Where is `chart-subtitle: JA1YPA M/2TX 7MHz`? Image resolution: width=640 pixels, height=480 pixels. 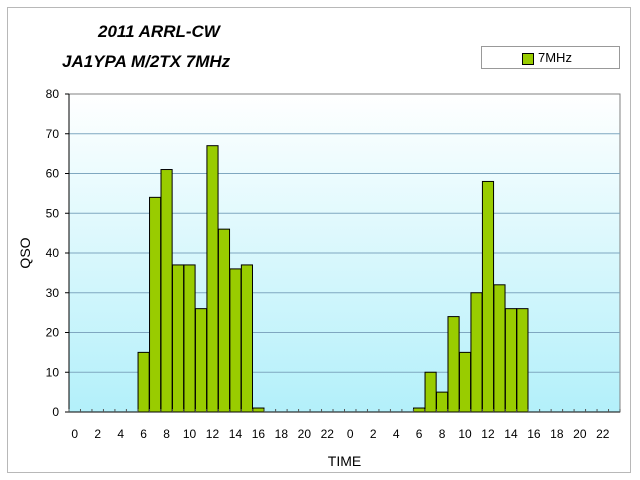
chart-subtitle: JA1YPA M/2TX 7MHz is located at coordinates (146, 61).